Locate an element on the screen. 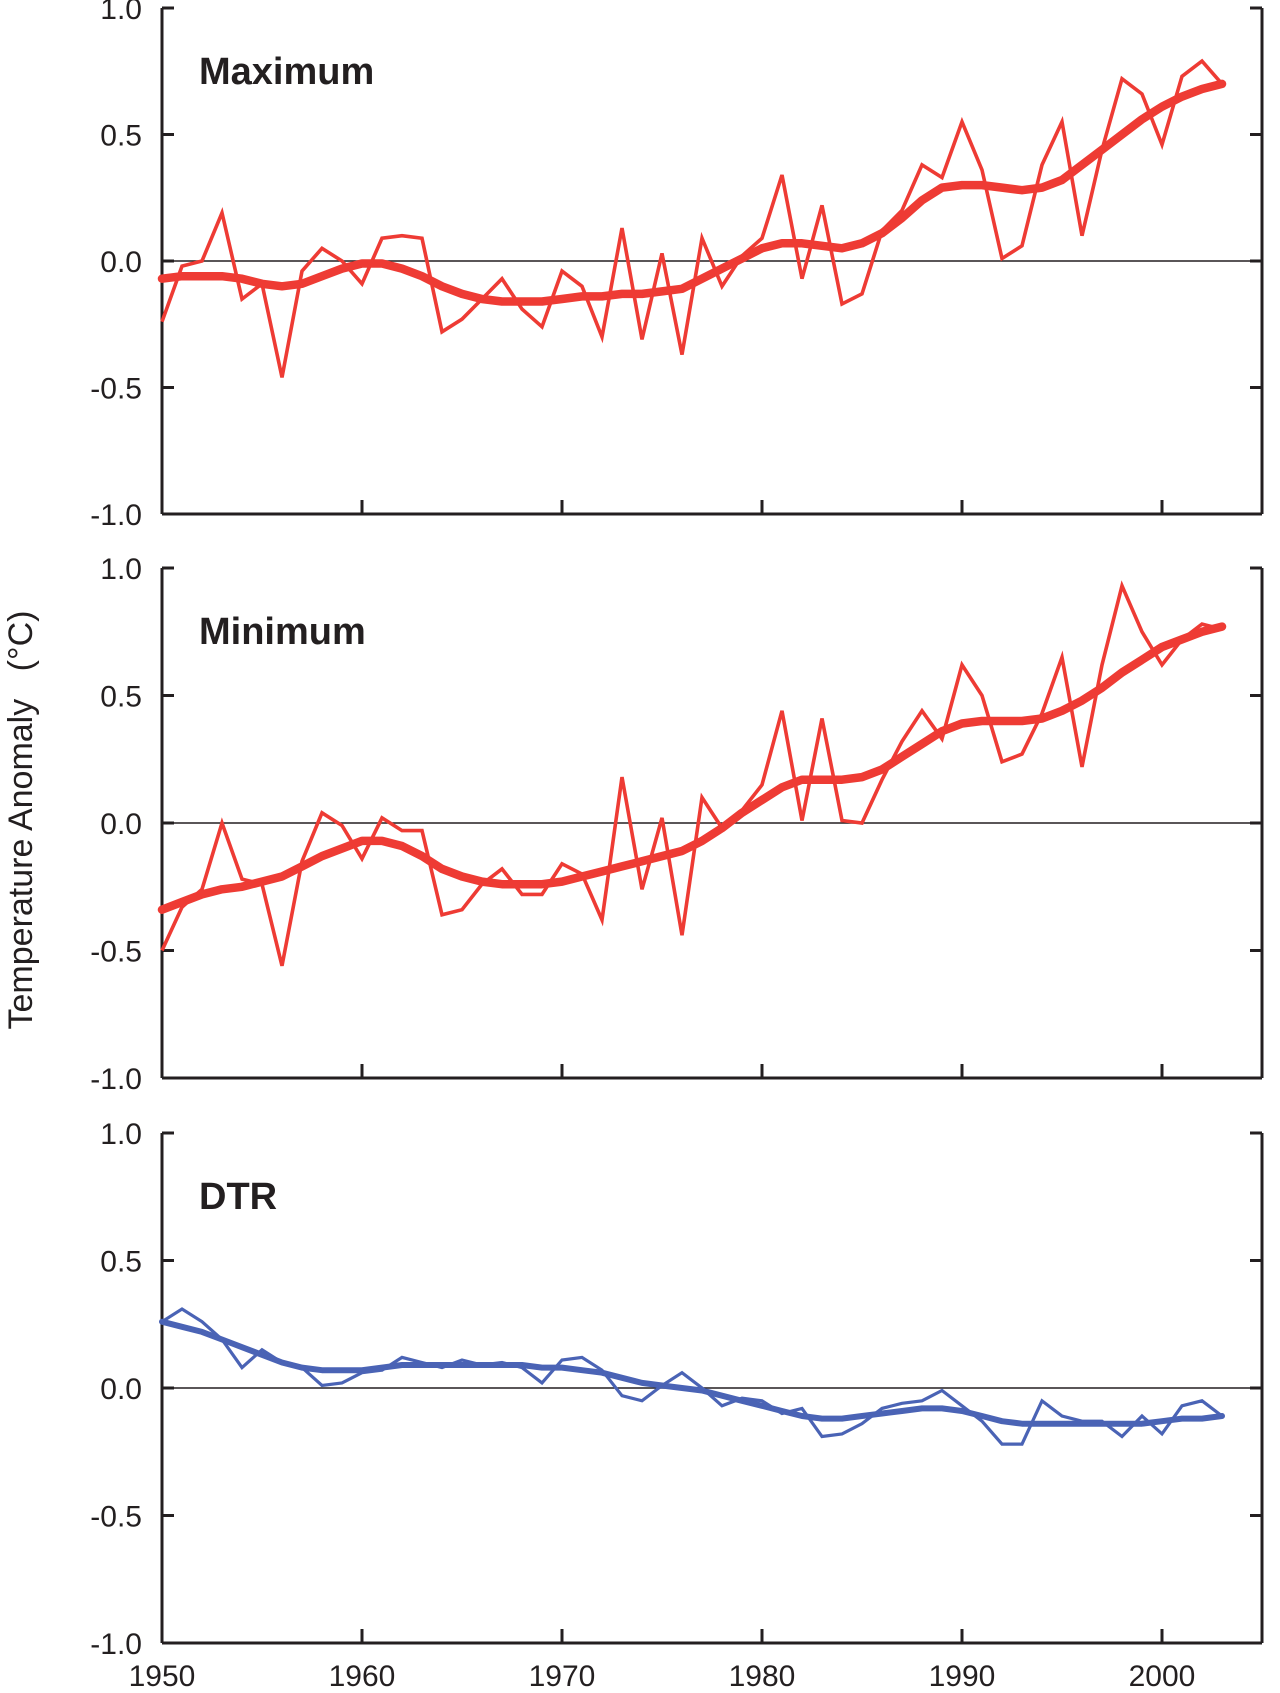  x-tick-label: 1980 is located at coordinates (762, 1676).